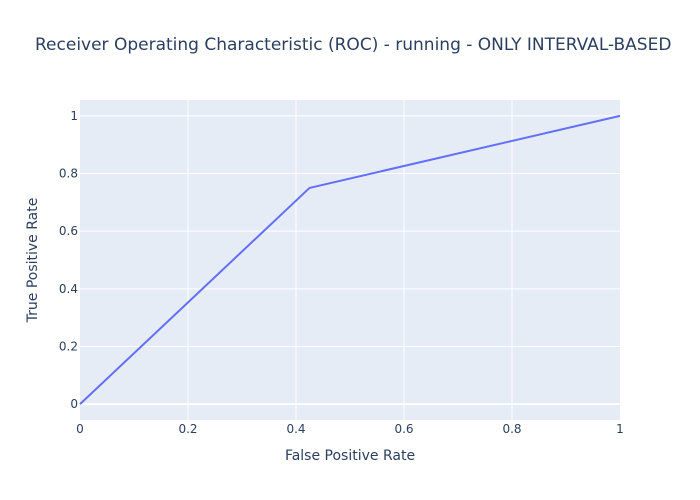 The width and height of the screenshot is (700, 500). What do you see at coordinates (403, 429) in the screenshot?
I see `x-tick-label: 0.6` at bounding box center [403, 429].